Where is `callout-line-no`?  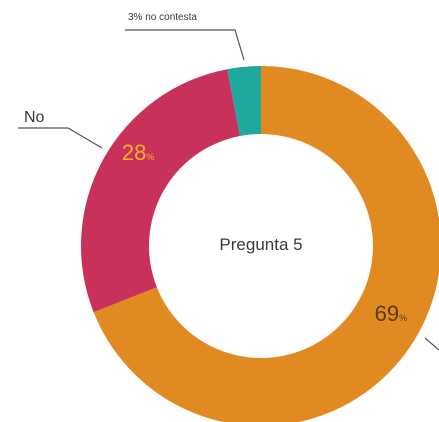 callout-line-no is located at coordinates (60, 138).